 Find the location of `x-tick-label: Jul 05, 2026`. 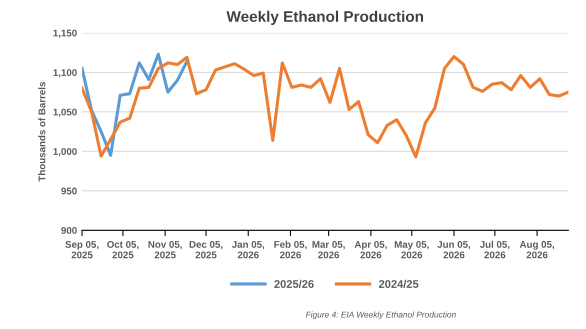

x-tick-label: Jul 05, 2026 is located at coordinates (495, 249).